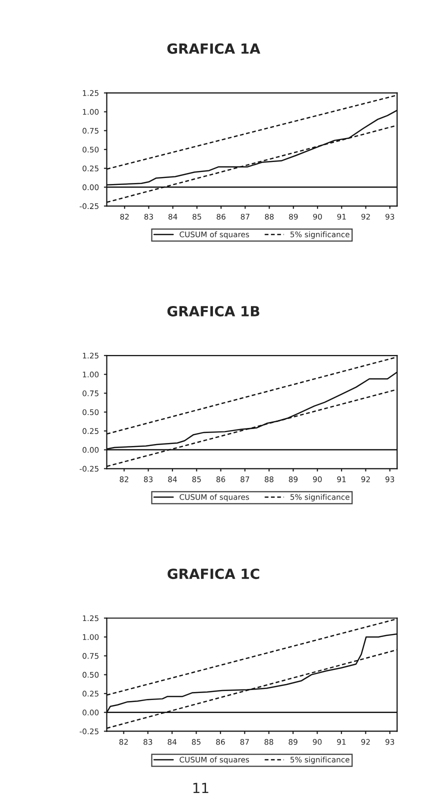  I want to click on chart-title: GRAFICA 1C, so click(214, 574).